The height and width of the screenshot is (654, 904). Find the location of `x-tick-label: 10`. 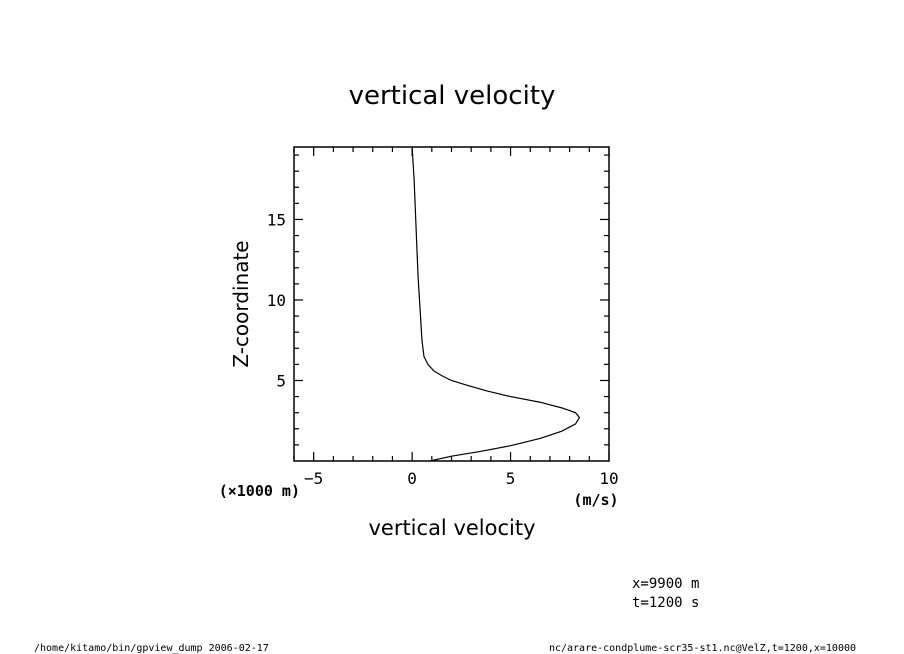

x-tick-label: 10 is located at coordinates (608, 478).